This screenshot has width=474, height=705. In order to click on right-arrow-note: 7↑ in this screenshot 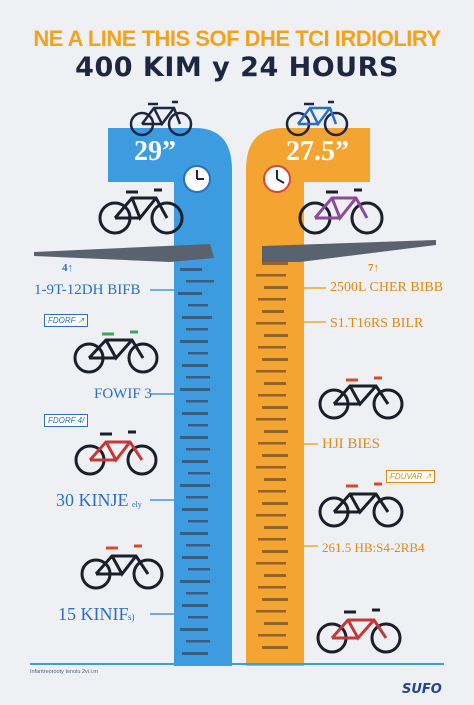, I will do `click(373, 268)`.